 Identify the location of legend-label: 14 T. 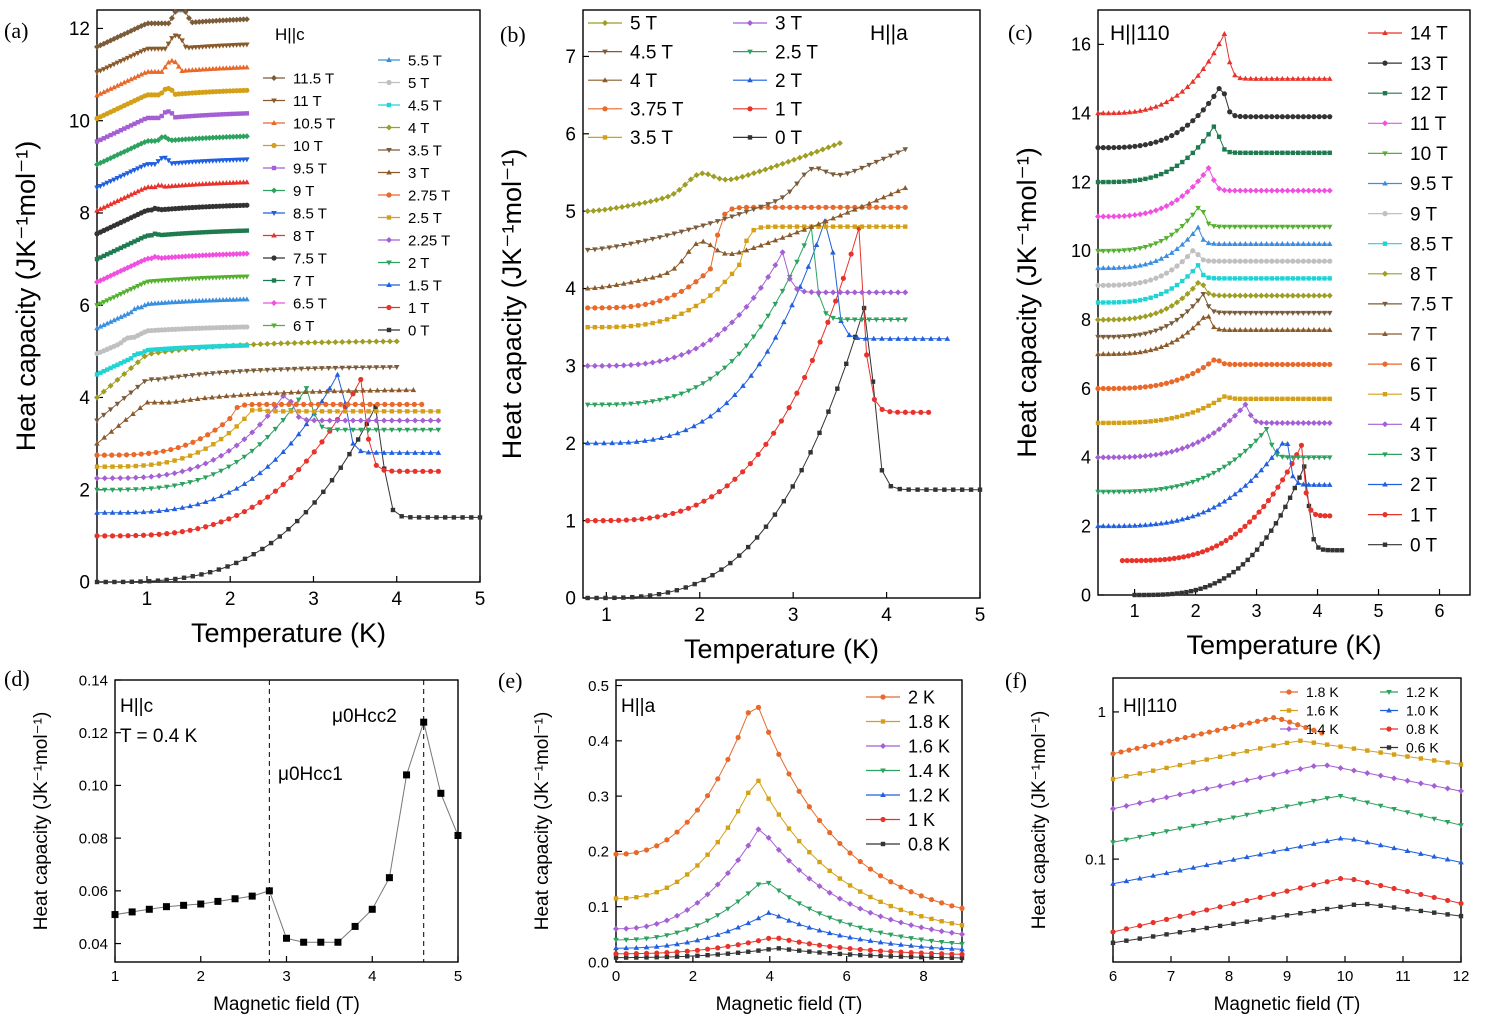
(1429, 34).